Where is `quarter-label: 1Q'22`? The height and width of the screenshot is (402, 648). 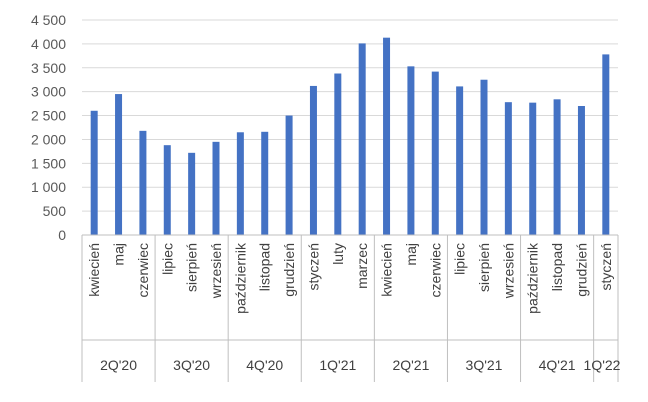 quarter-label: 1Q'22 is located at coordinates (602, 365).